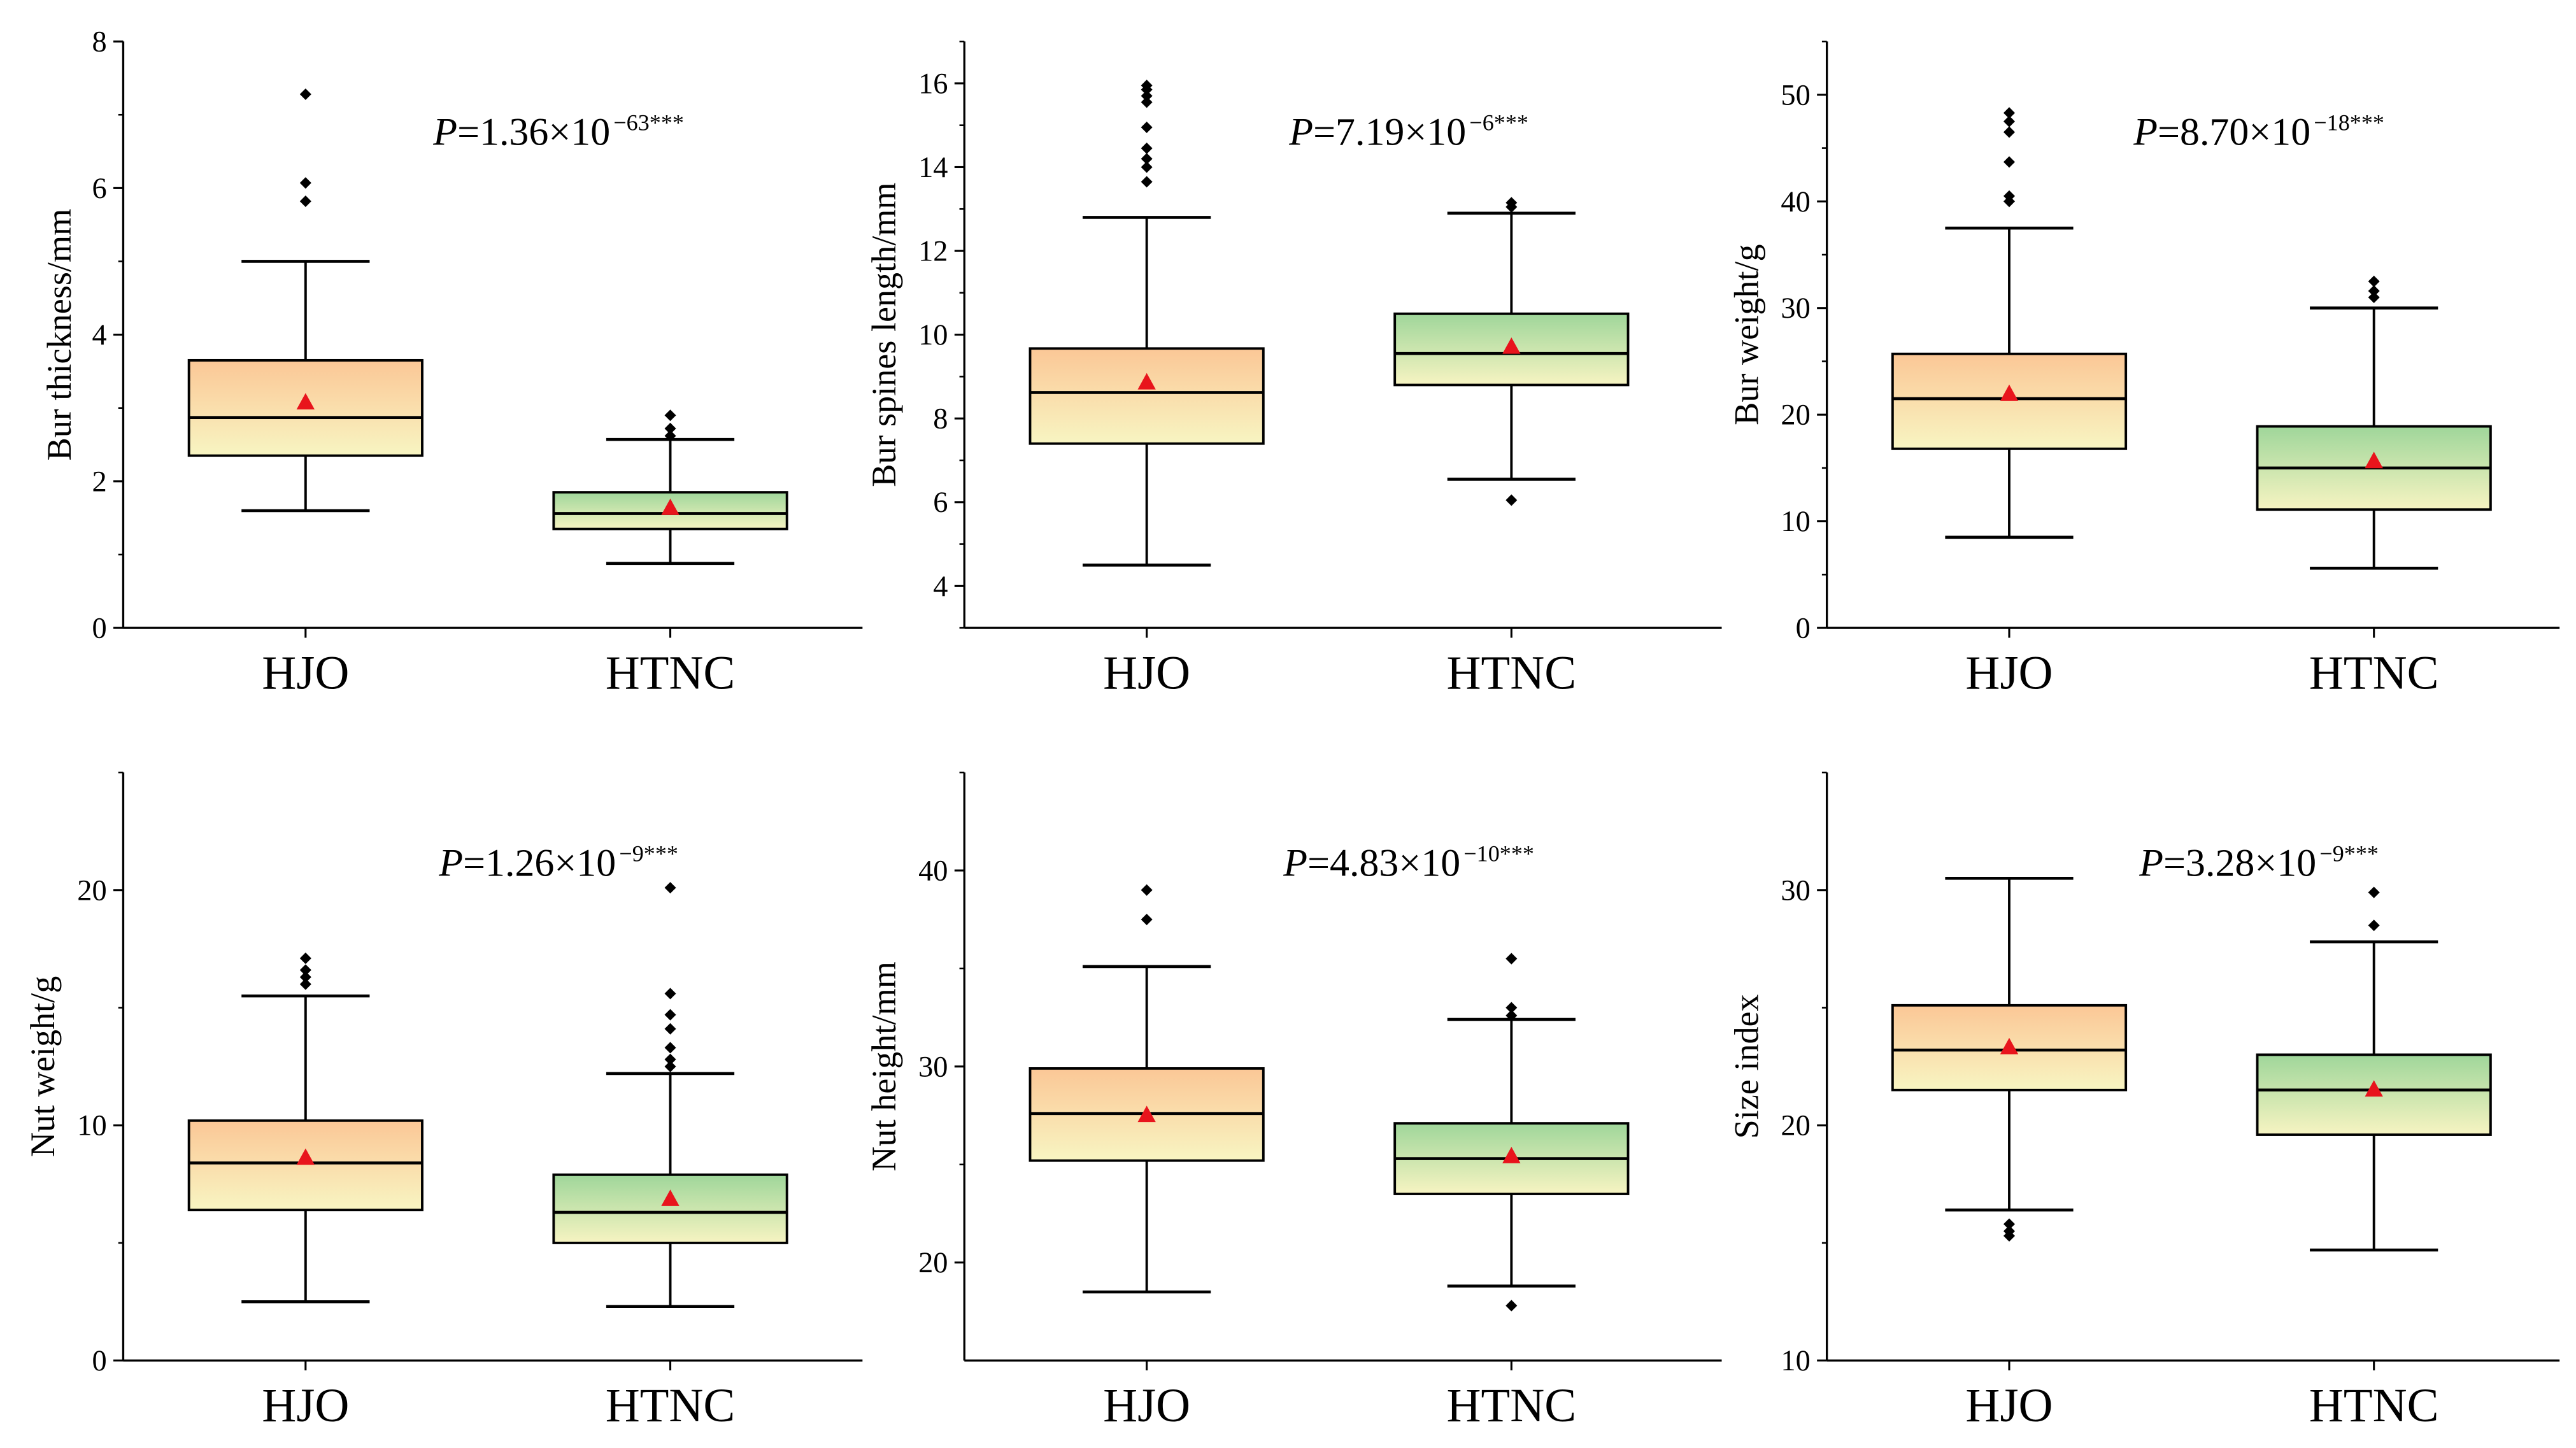  I want to click on y-tick-label: 0, so click(99, 1361).